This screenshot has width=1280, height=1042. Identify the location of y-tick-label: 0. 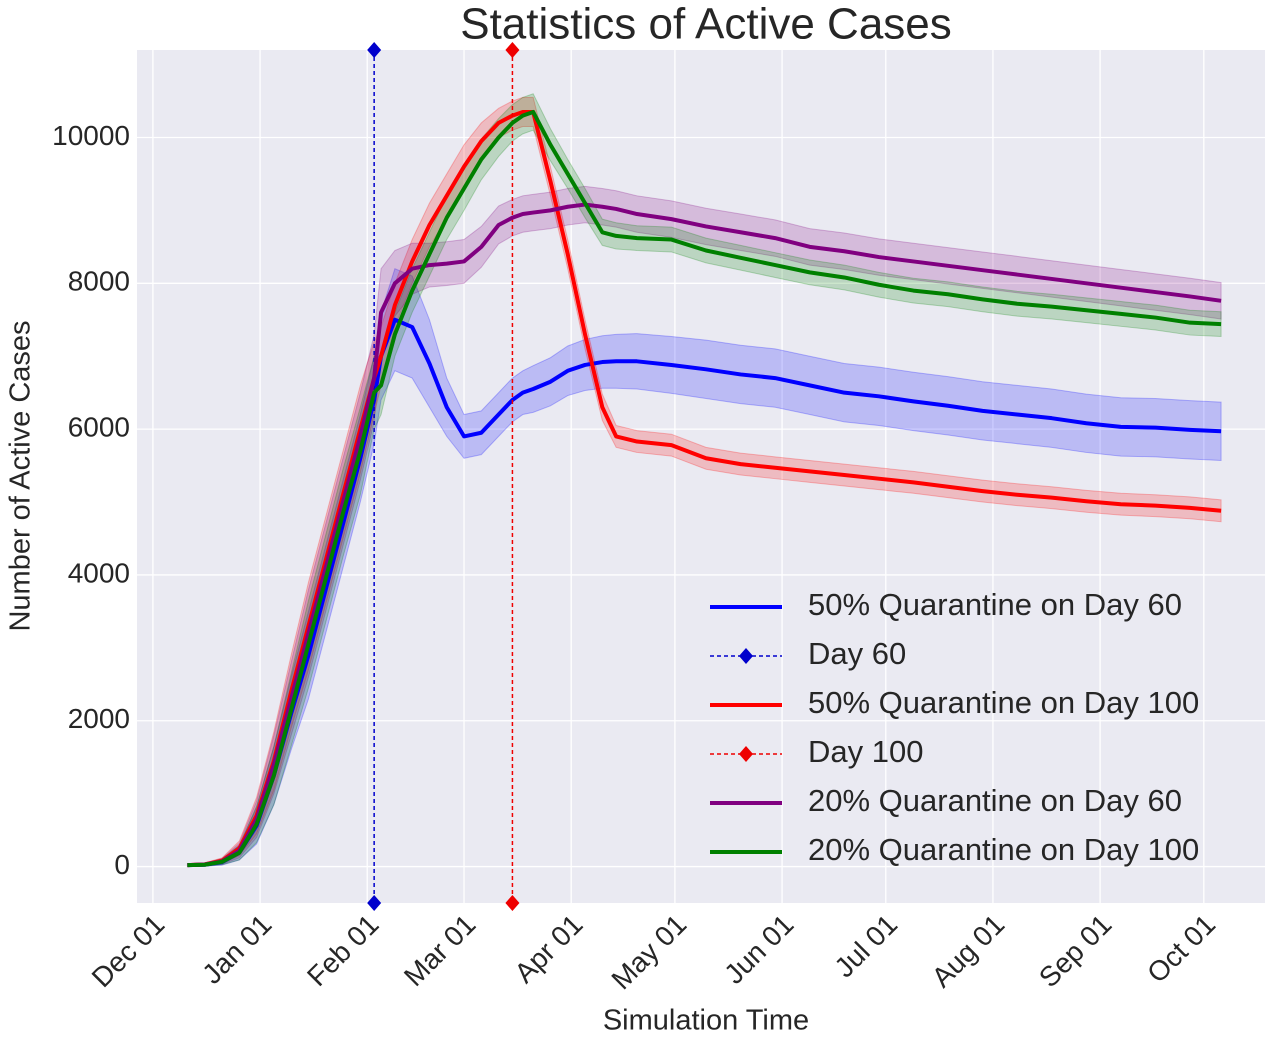
(122, 864).